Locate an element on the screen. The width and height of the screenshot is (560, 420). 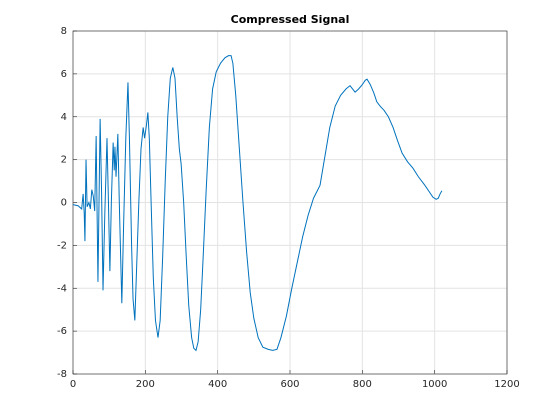
x-tick-label: 200 is located at coordinates (145, 384).